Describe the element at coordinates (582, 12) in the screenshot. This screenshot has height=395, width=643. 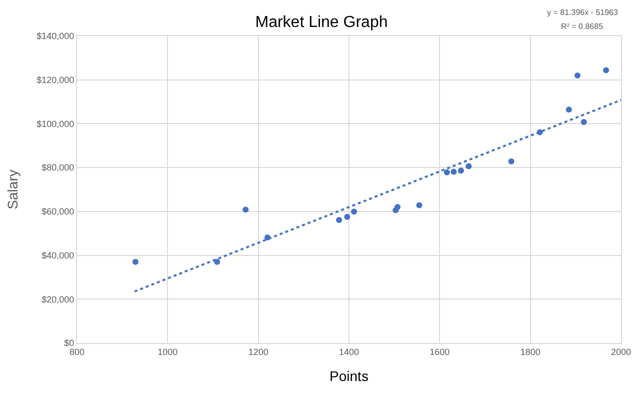
I see `text: y = 81.396x - 51963` at that location.